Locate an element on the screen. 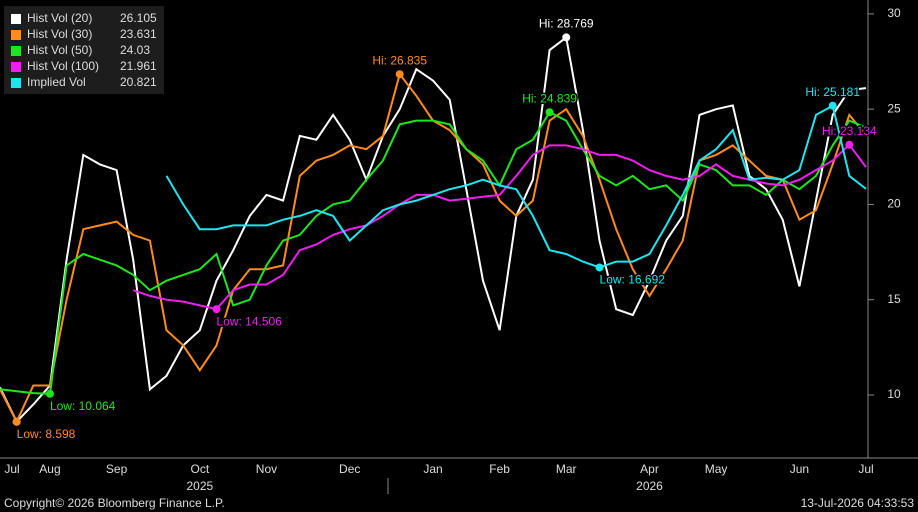 The width and height of the screenshot is (918, 512). legend-label: Implied Vol is located at coordinates (56, 82).